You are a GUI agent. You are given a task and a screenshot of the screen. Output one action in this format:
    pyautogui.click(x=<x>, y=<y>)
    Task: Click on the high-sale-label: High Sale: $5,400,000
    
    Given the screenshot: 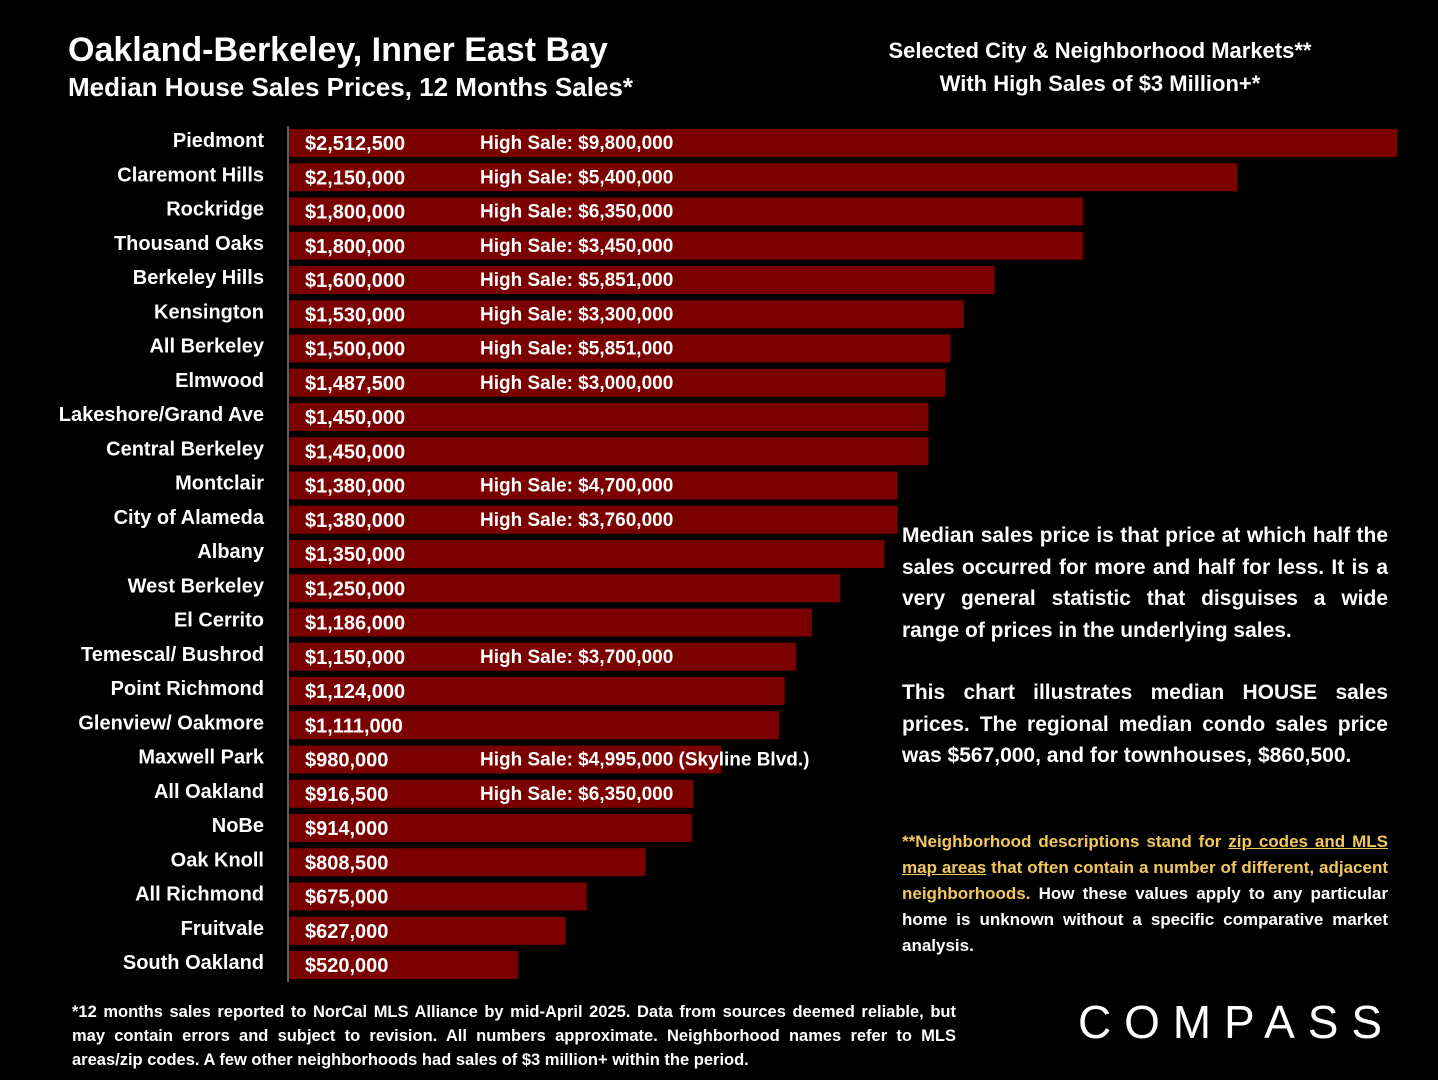 What is the action you would take?
    pyautogui.click(x=576, y=177)
    